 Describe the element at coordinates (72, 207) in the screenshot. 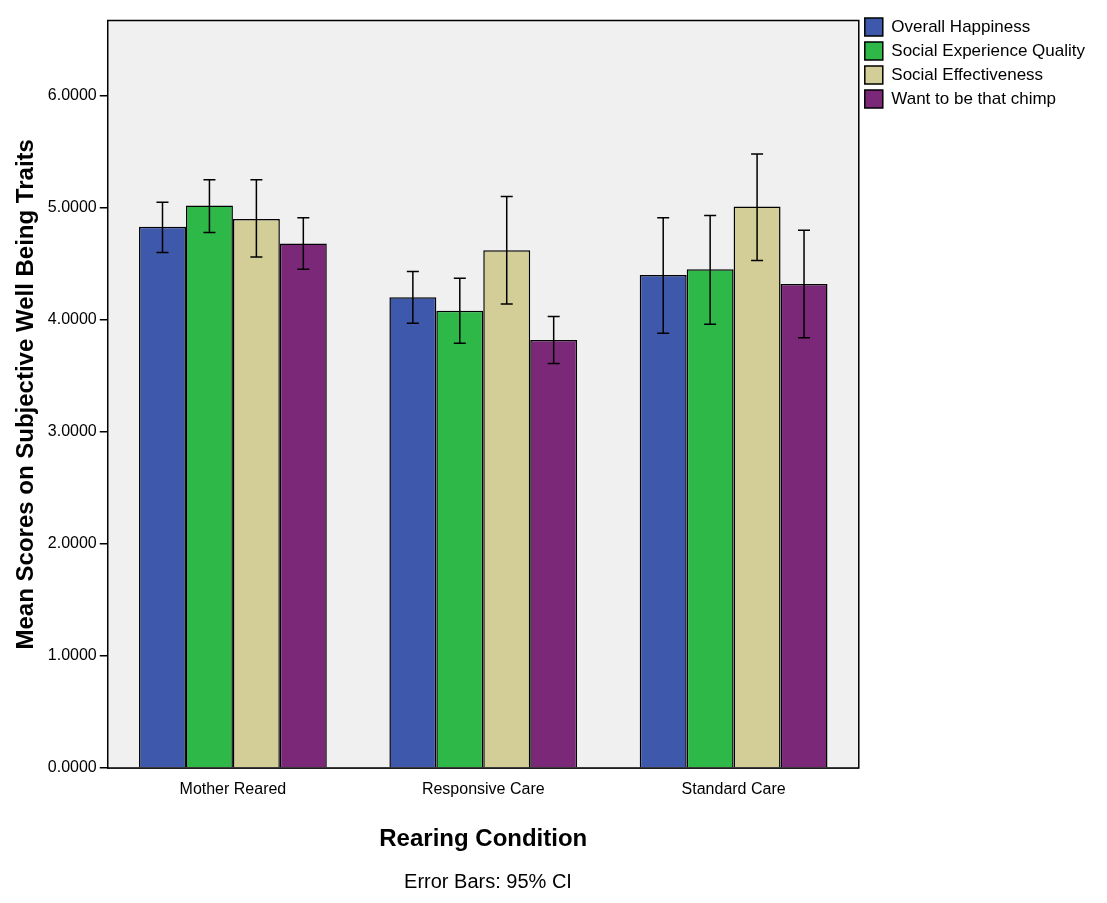

I see `y-tick-label: 5.0000` at that location.